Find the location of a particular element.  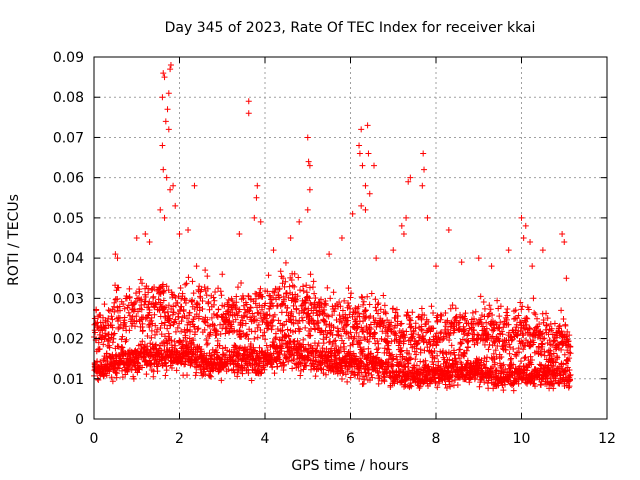

x-tick-label: 4 is located at coordinates (265, 439).